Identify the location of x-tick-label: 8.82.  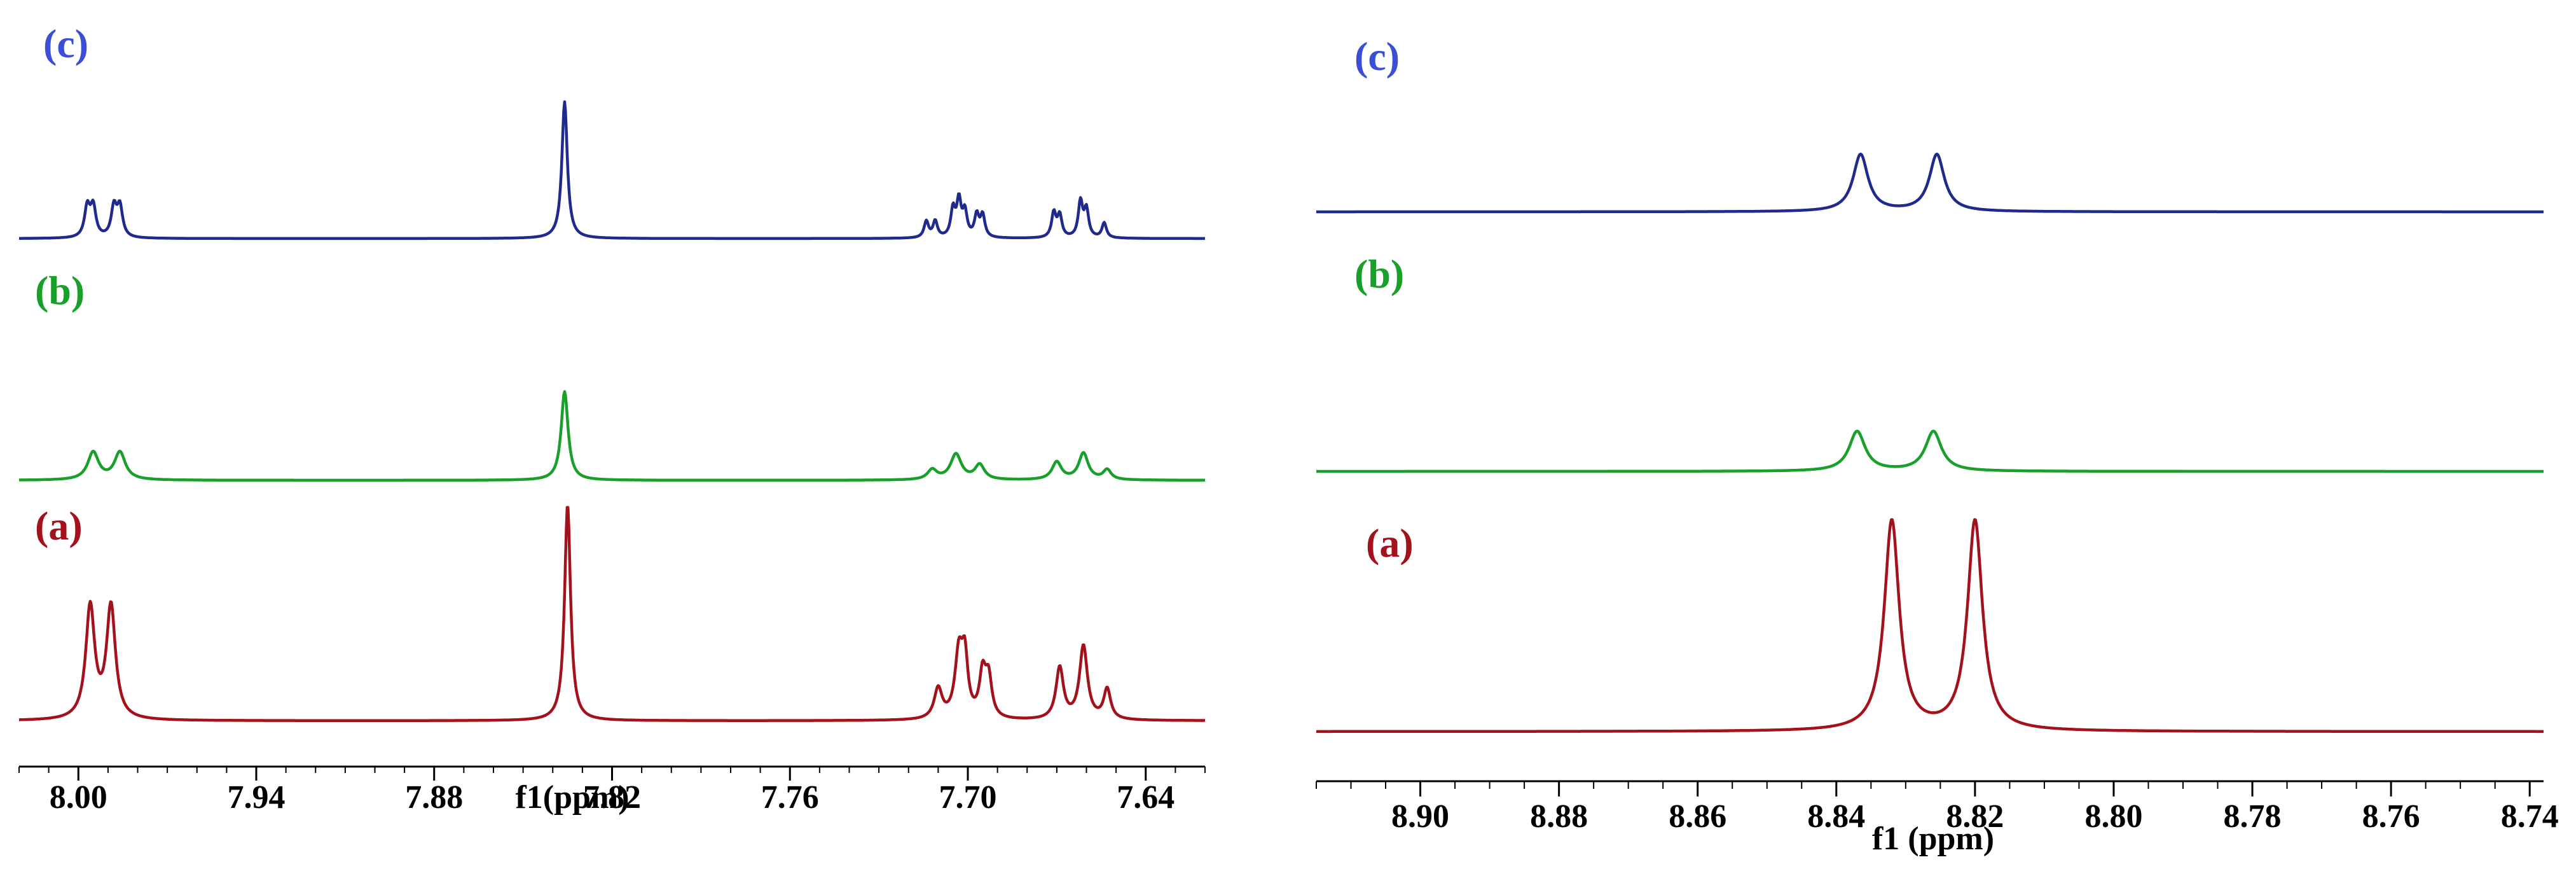
(1975, 816).